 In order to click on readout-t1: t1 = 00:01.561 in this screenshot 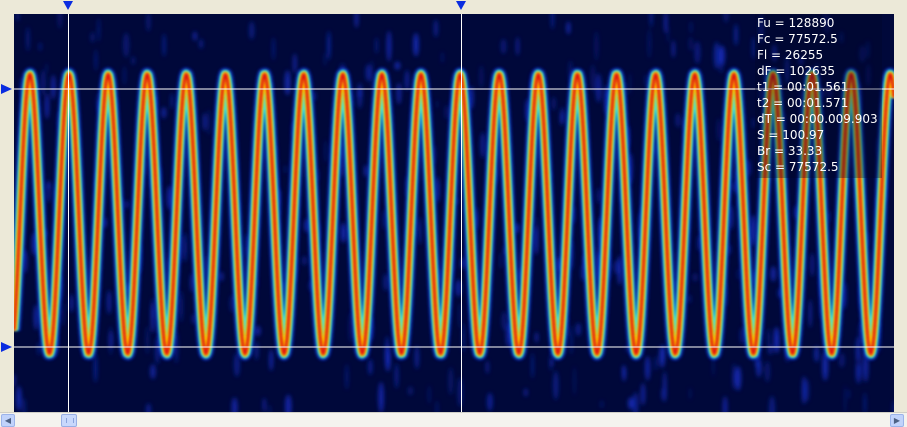, I will do `click(803, 87)`.